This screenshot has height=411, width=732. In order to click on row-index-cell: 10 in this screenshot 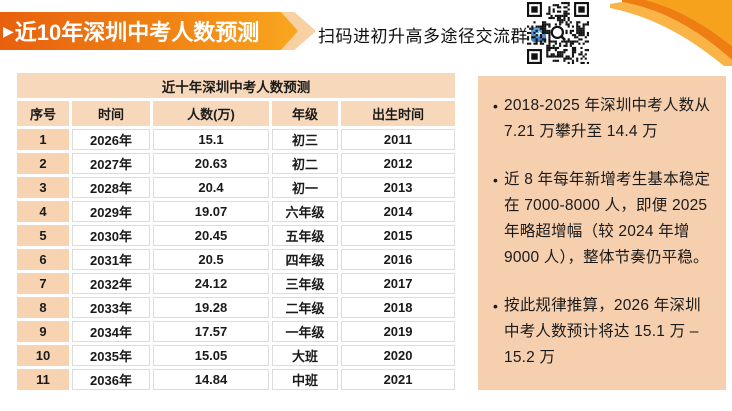, I will do `click(43, 355)`.